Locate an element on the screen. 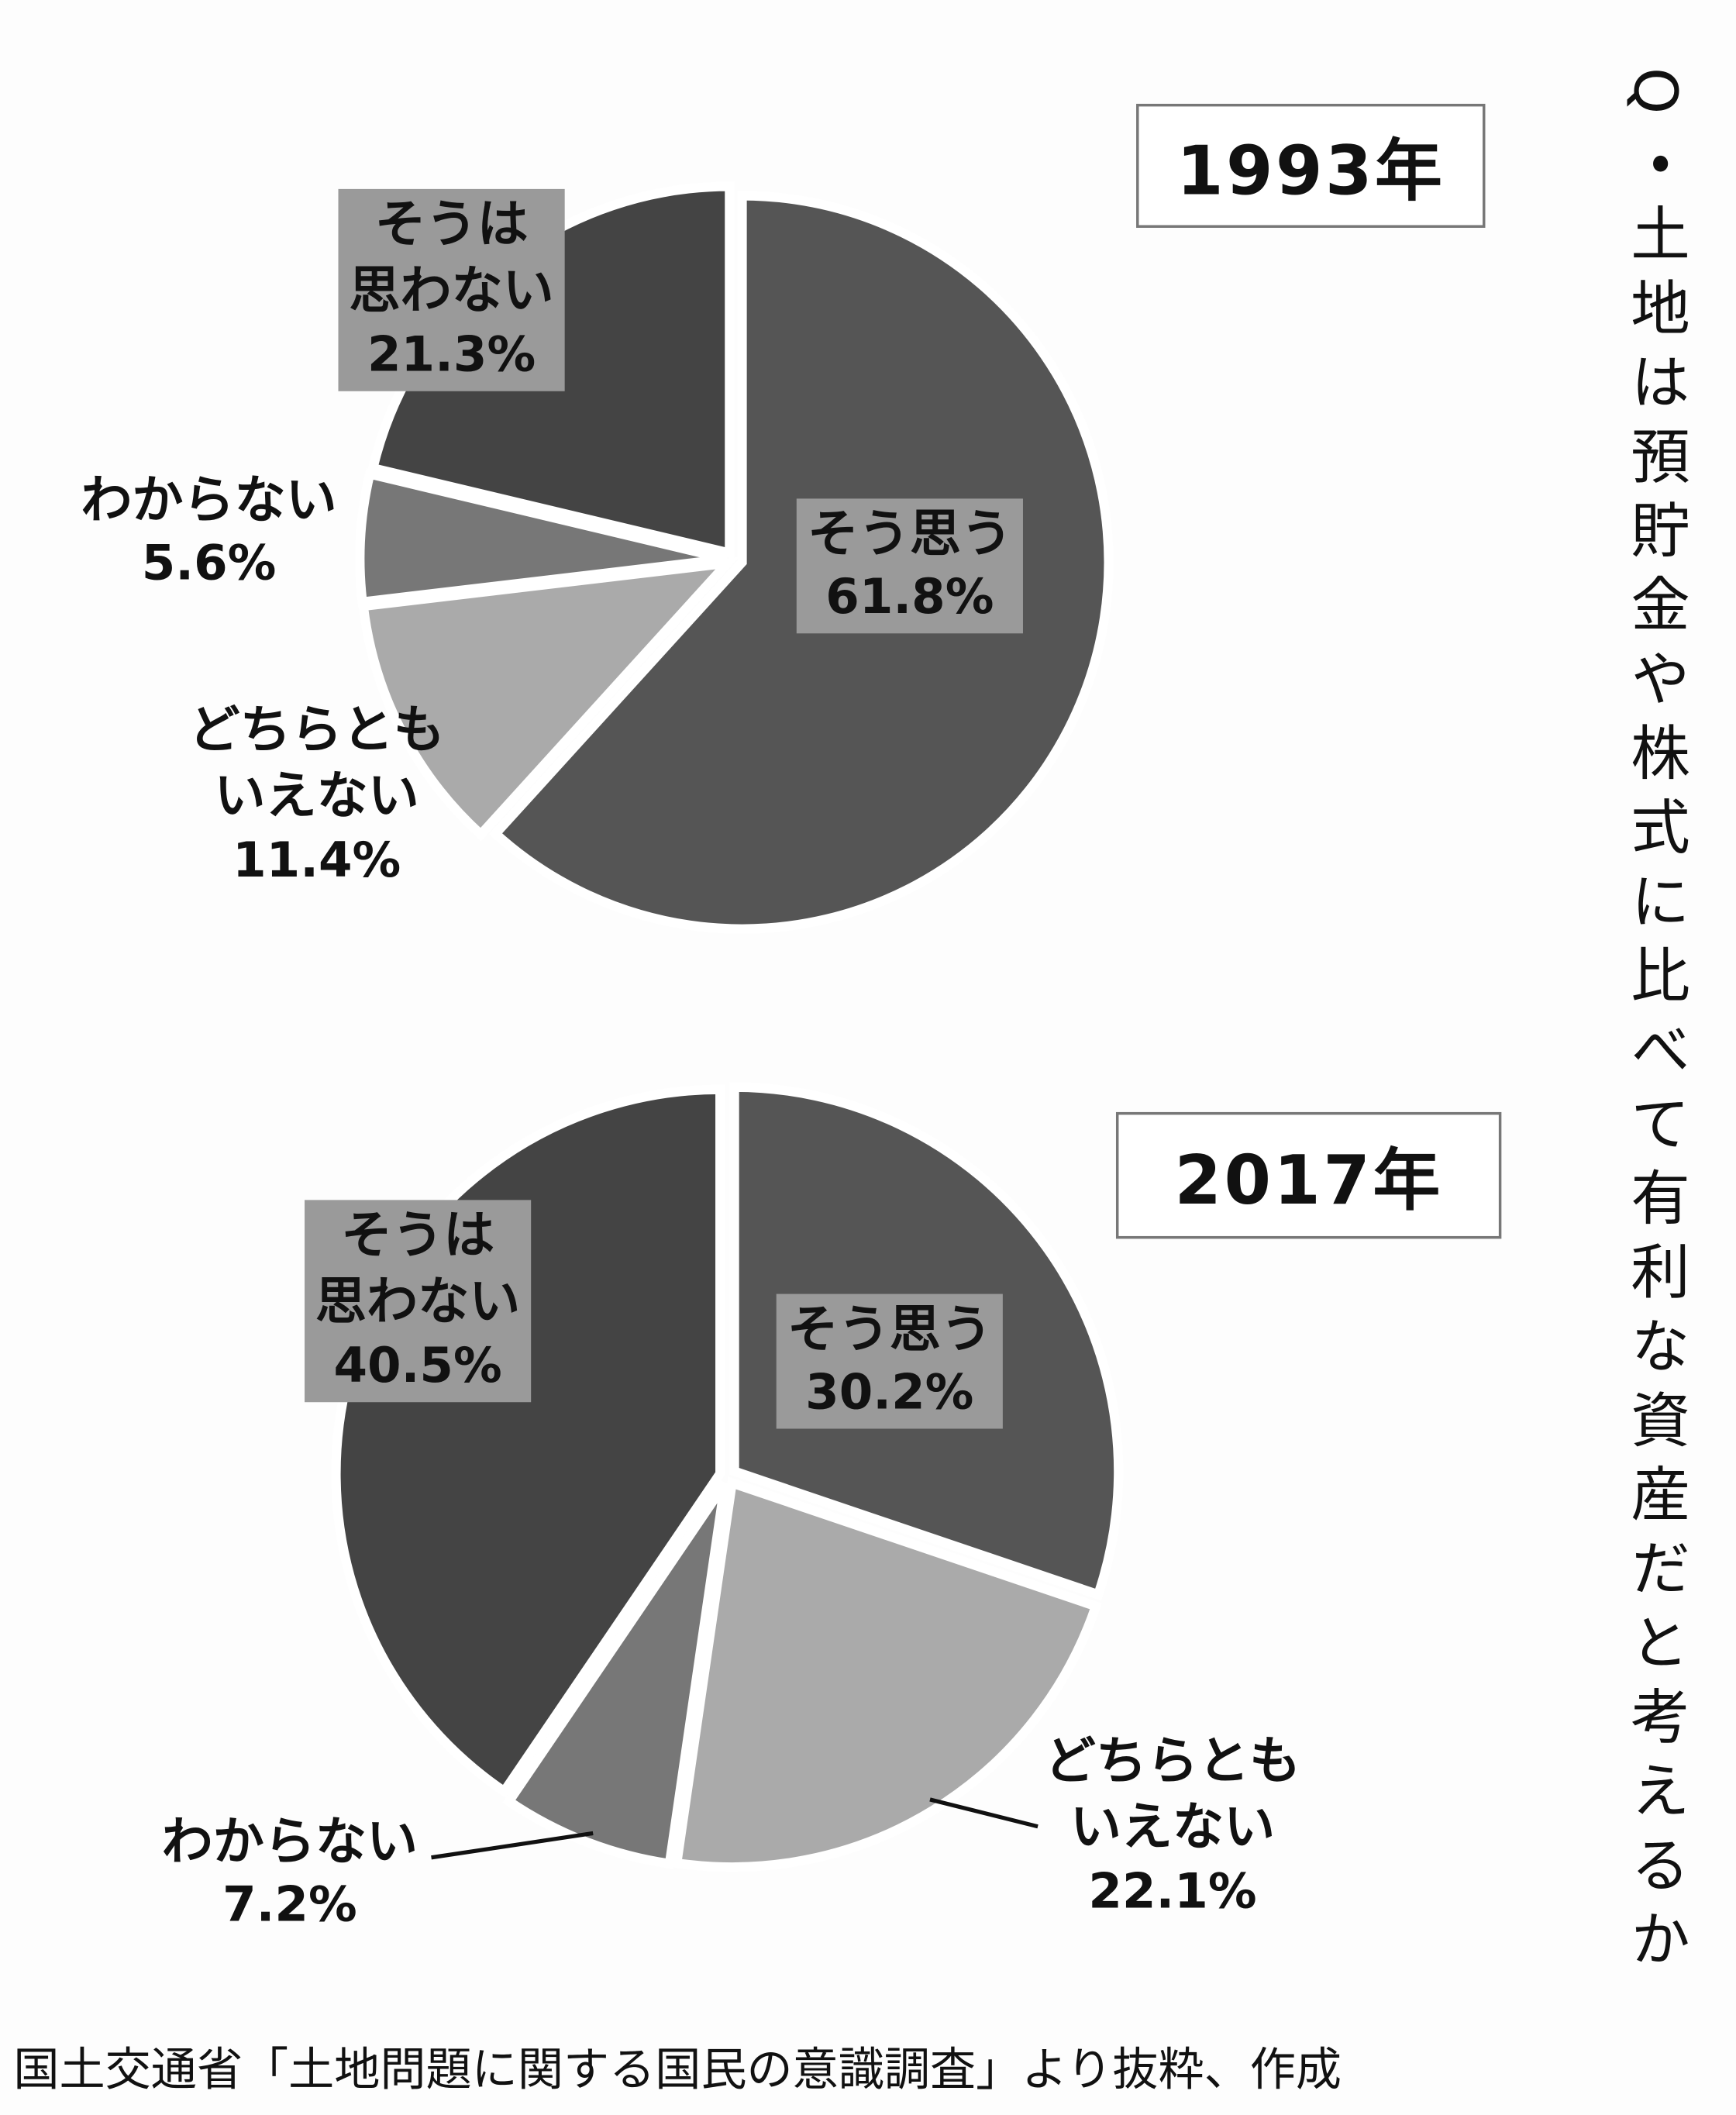  value-label: 22.1% is located at coordinates (1172, 1892).